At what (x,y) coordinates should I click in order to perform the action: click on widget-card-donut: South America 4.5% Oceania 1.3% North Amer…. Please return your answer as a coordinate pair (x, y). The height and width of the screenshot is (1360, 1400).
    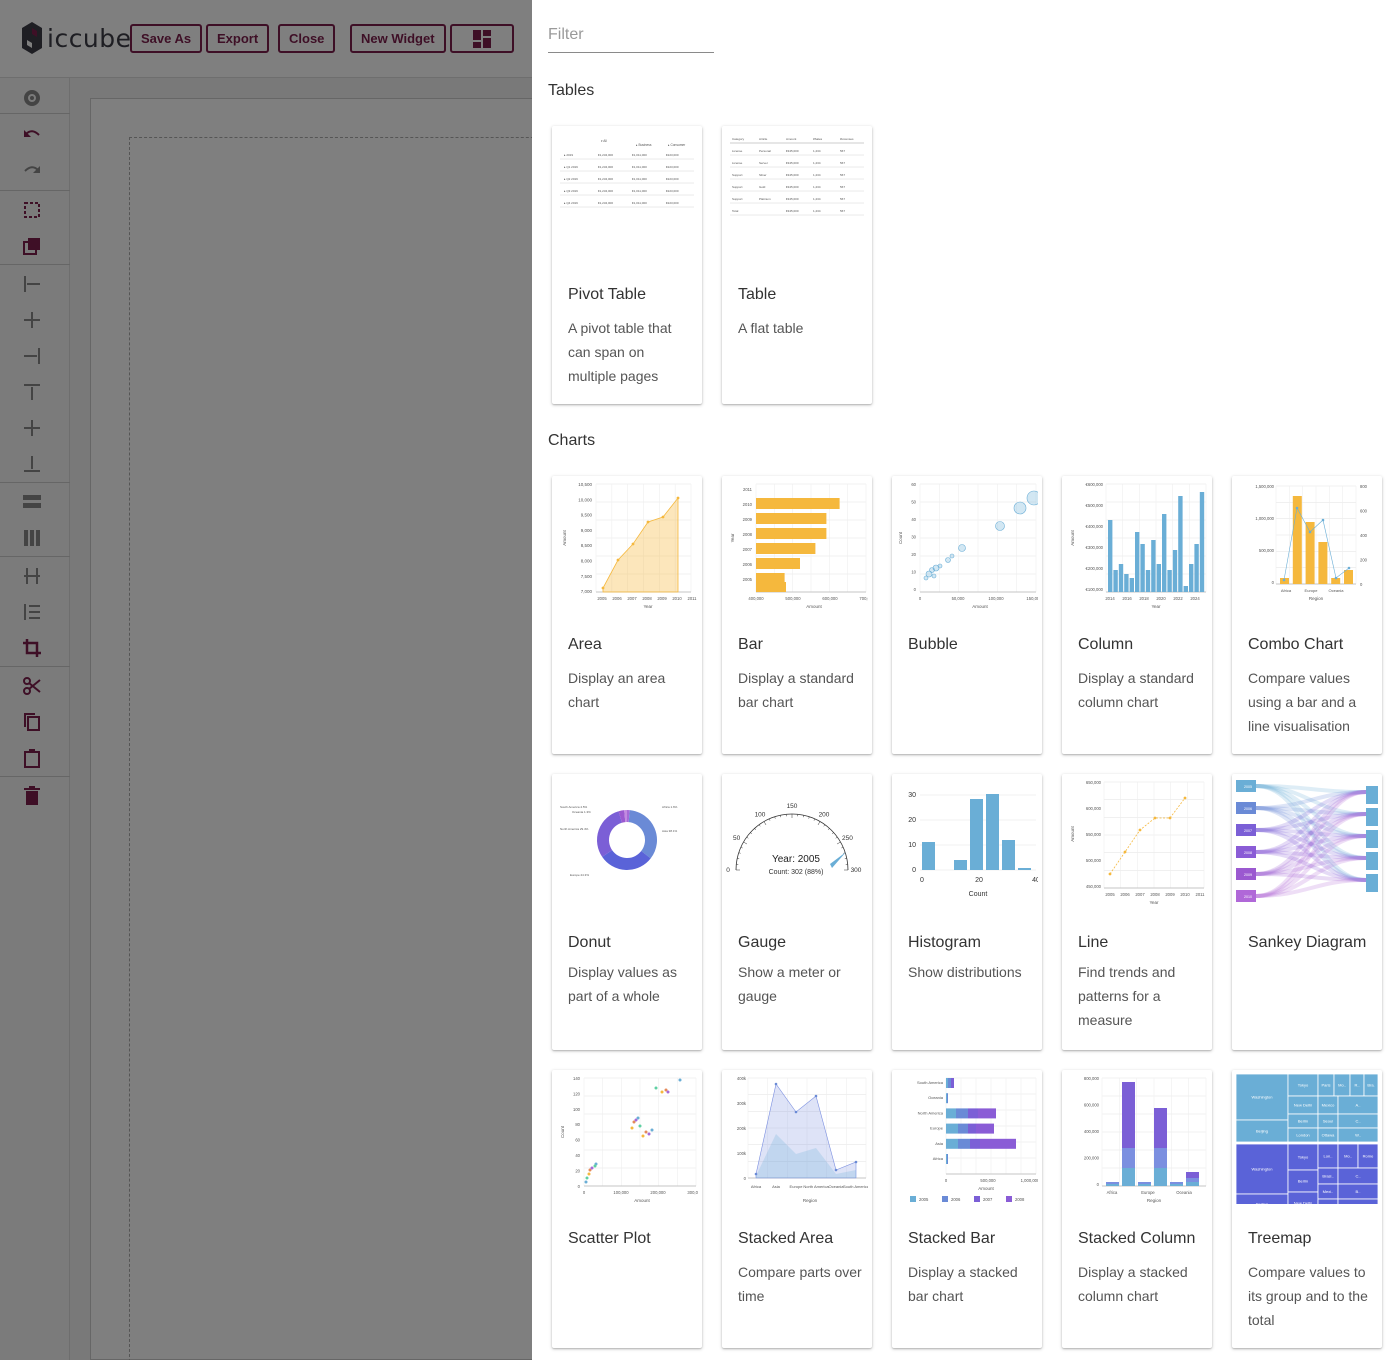
    Looking at the image, I should click on (627, 912).